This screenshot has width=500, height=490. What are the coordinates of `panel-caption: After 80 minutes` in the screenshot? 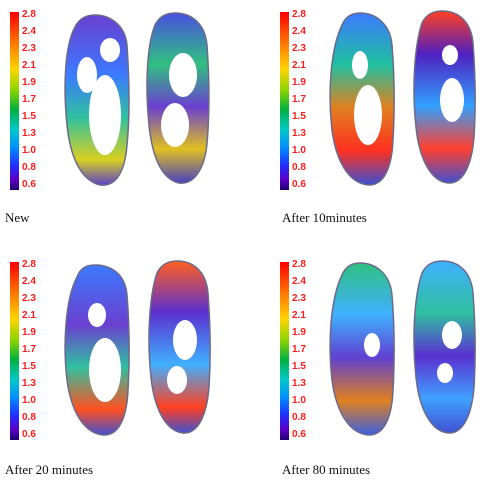 It's located at (326, 469).